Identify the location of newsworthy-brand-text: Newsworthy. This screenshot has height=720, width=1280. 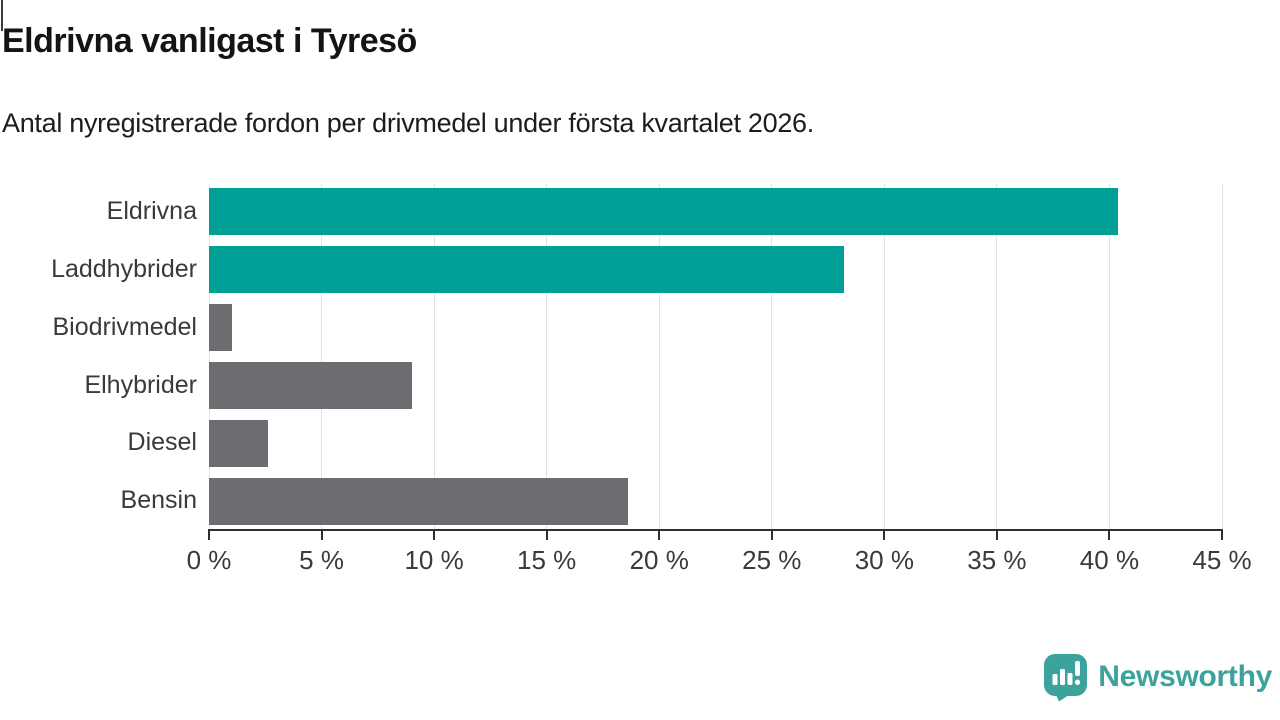
(1185, 676).